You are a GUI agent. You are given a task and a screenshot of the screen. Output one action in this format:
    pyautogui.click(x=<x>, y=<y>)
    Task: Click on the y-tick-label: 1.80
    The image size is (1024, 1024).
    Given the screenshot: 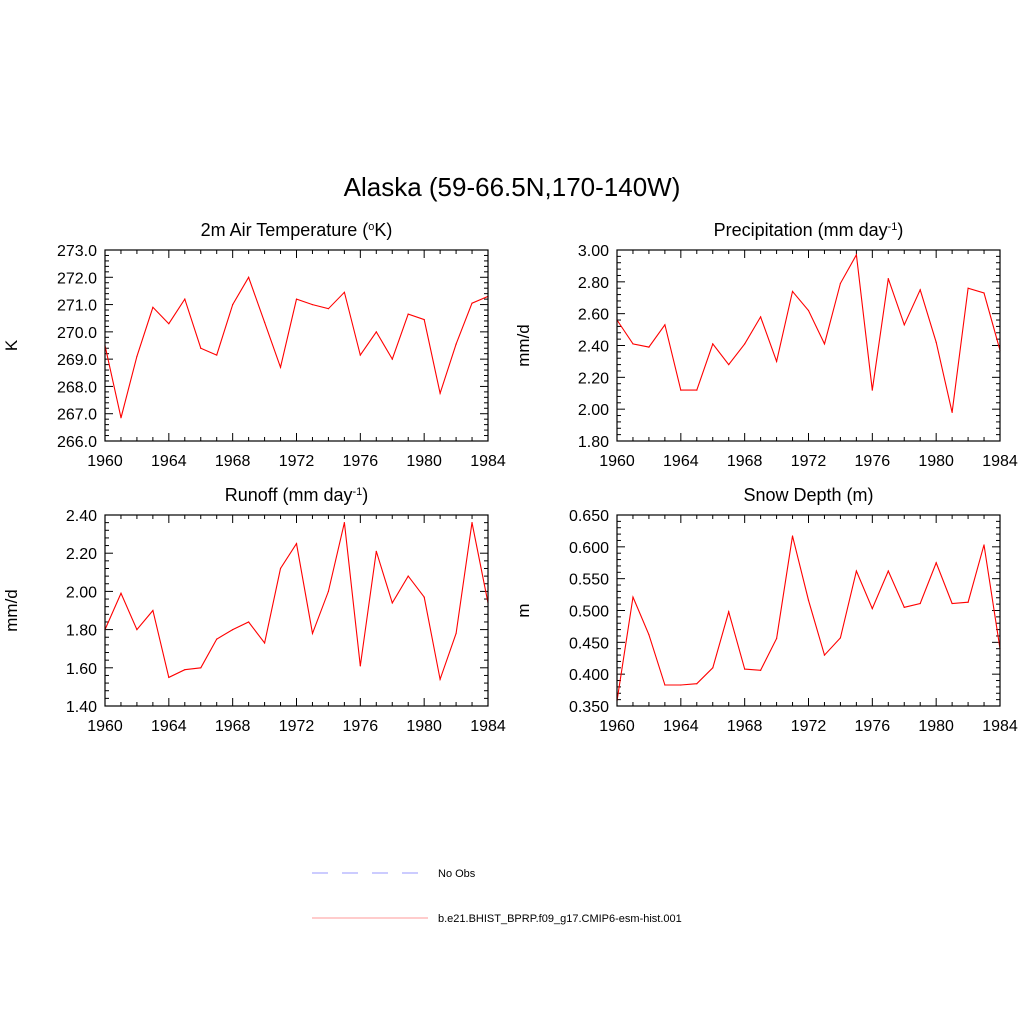 What is the action you would take?
    pyautogui.click(x=593, y=442)
    